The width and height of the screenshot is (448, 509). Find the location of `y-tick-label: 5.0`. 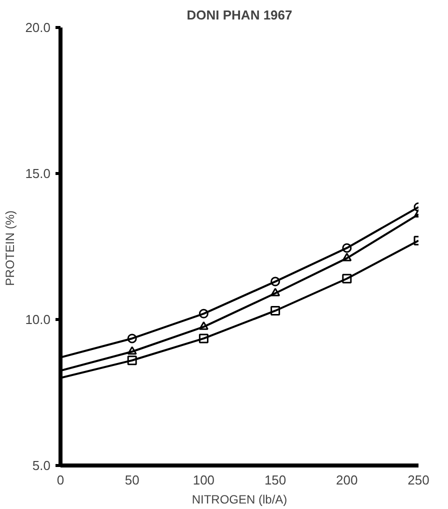

y-tick-label: 5.0 is located at coordinates (41, 465).